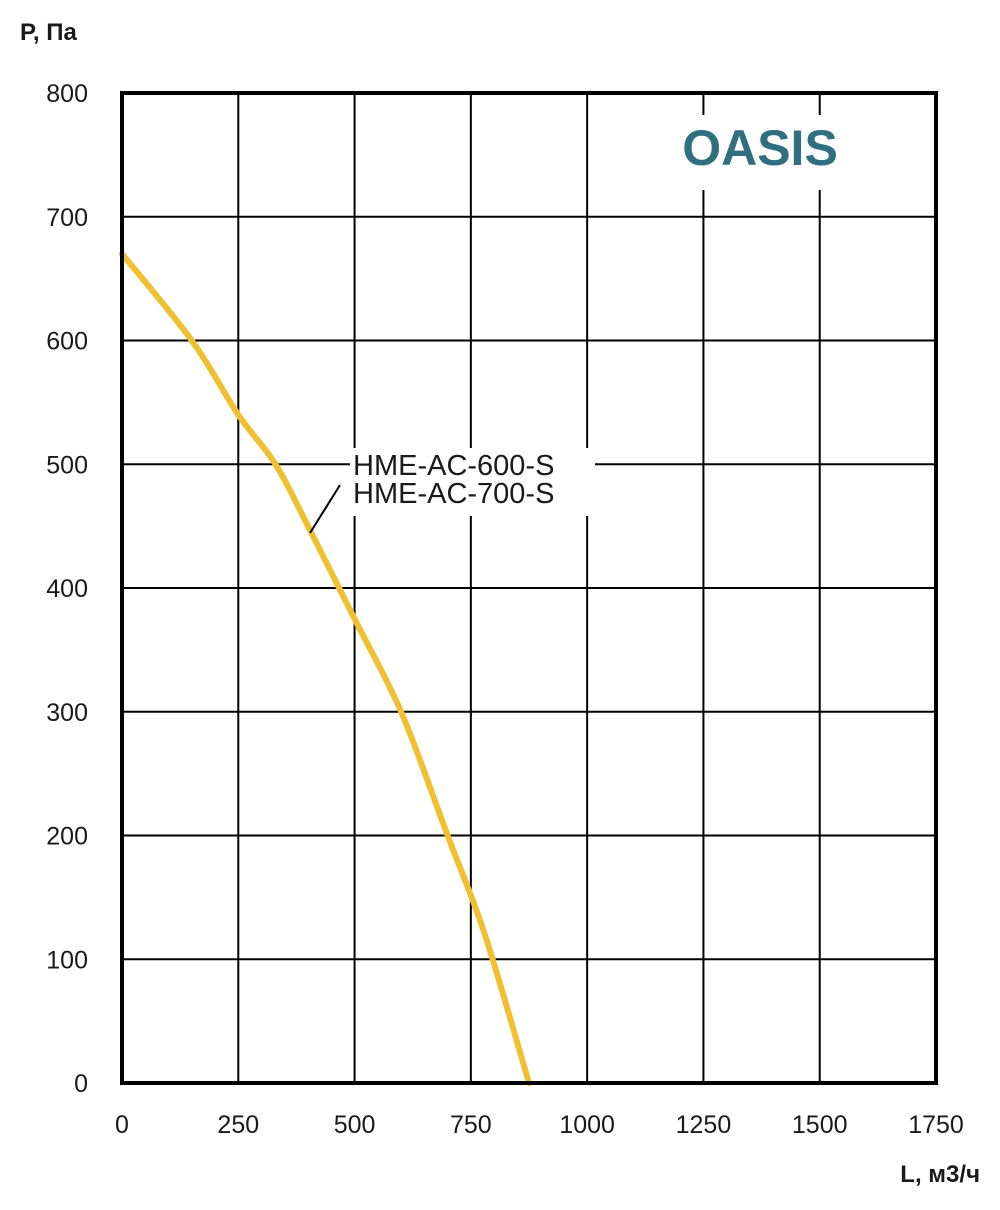 The width and height of the screenshot is (1000, 1210). What do you see at coordinates (67, 713) in the screenshot?
I see `y-tick-label: 300` at bounding box center [67, 713].